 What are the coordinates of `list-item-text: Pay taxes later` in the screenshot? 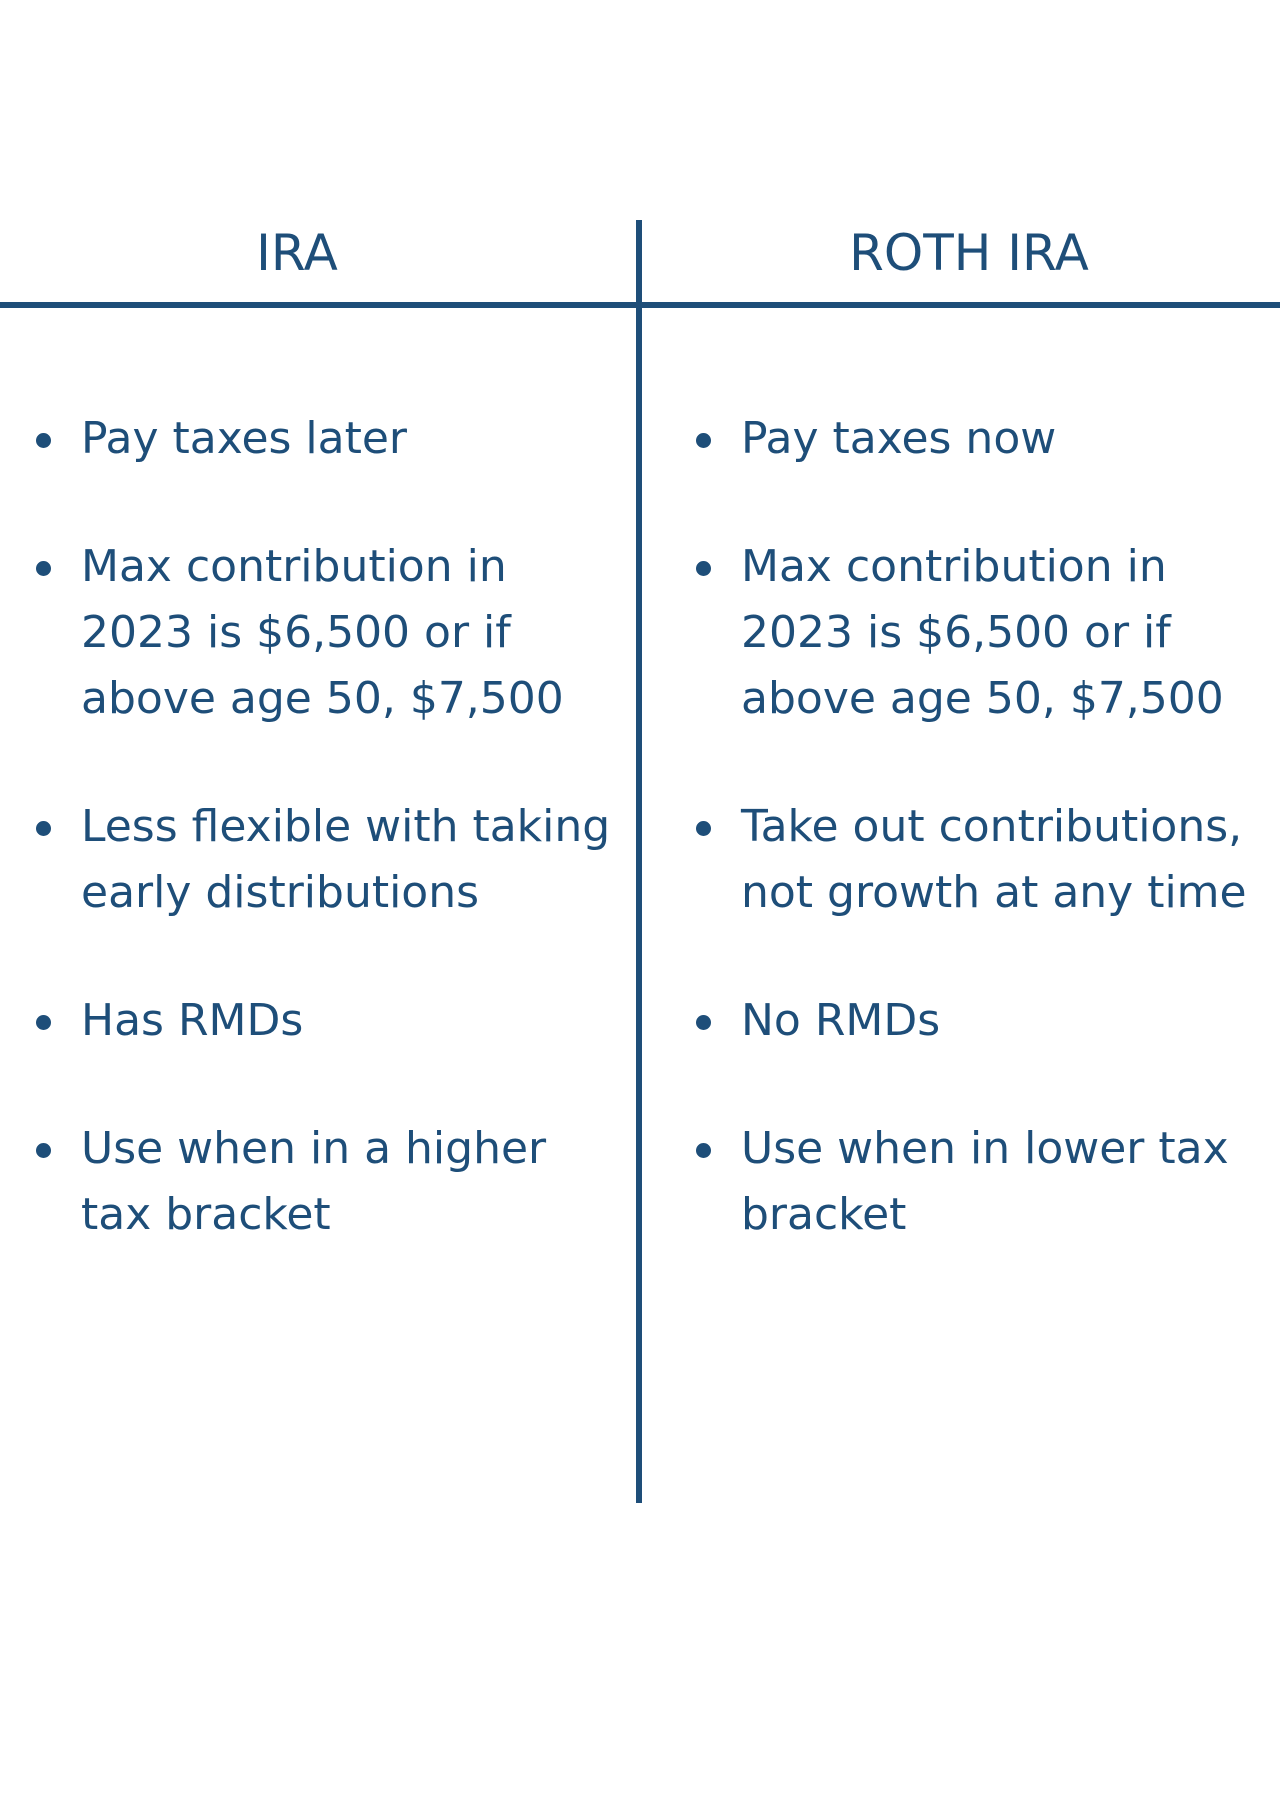 It's located at (244, 438).